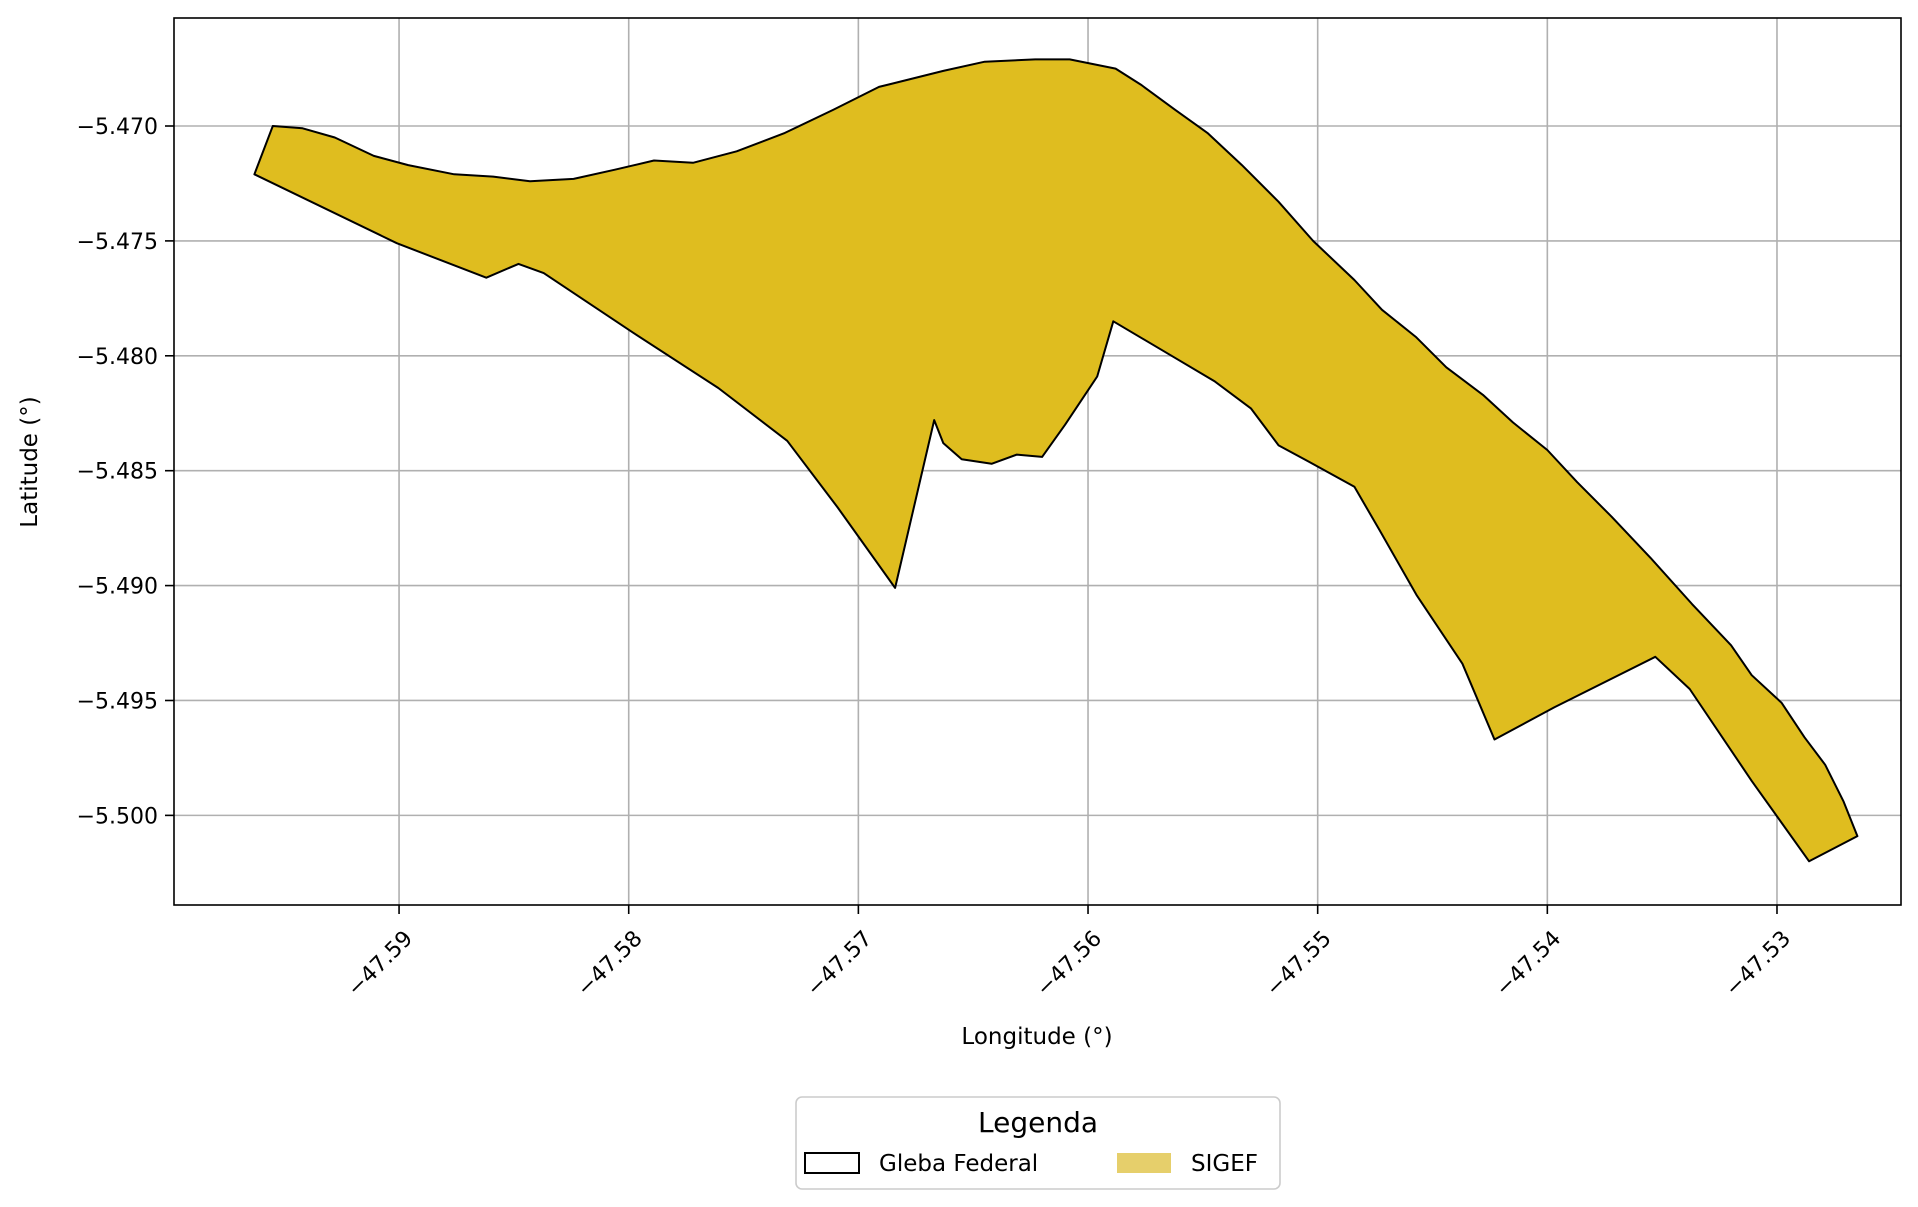  Describe the element at coordinates (117, 242) in the screenshot. I see `y-tick-label: −5.475` at that location.